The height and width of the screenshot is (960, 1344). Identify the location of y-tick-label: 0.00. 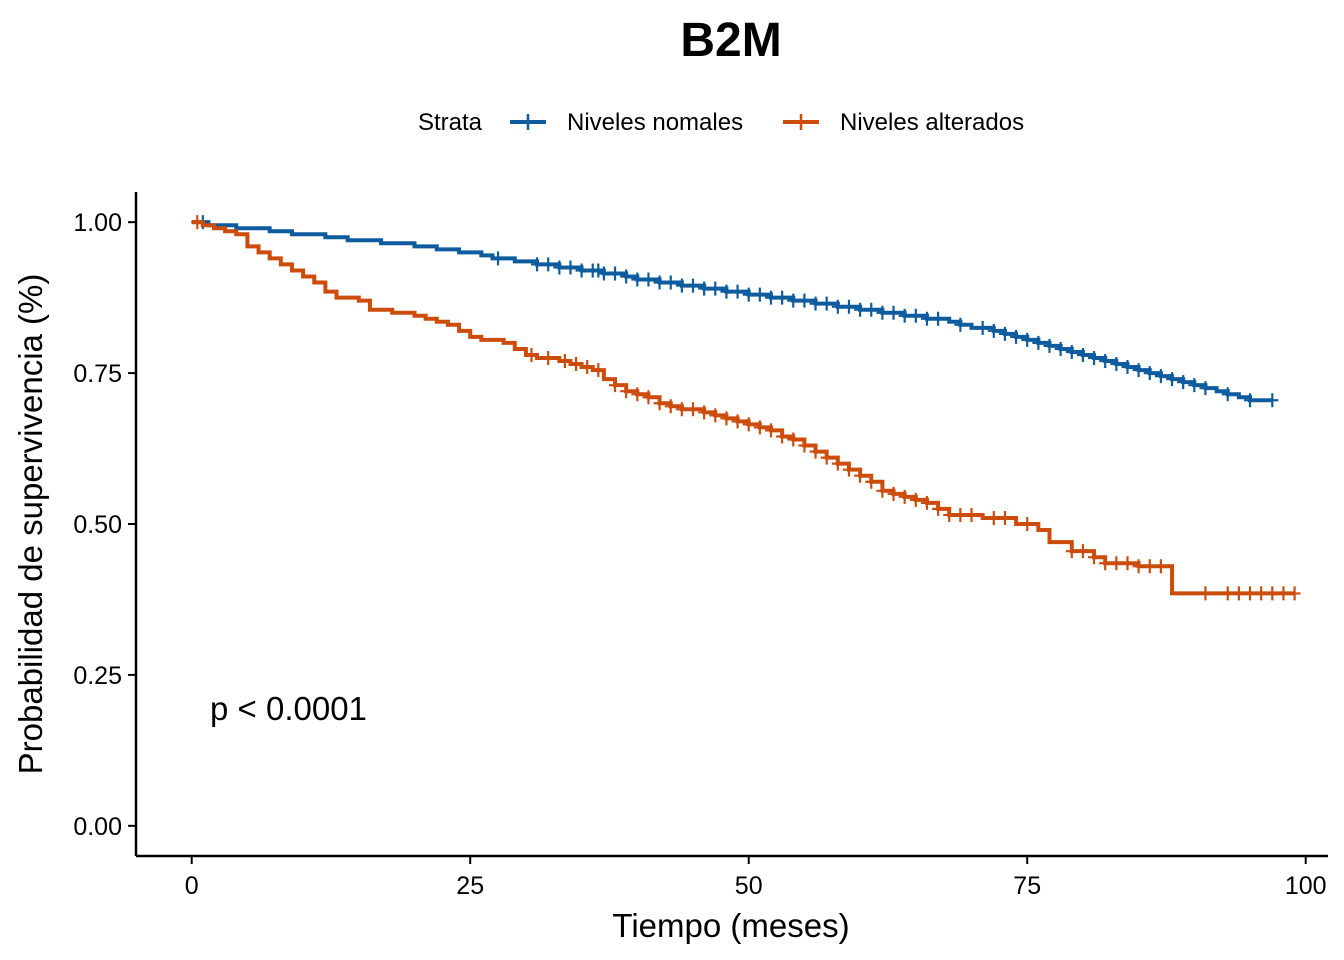
(97, 827).